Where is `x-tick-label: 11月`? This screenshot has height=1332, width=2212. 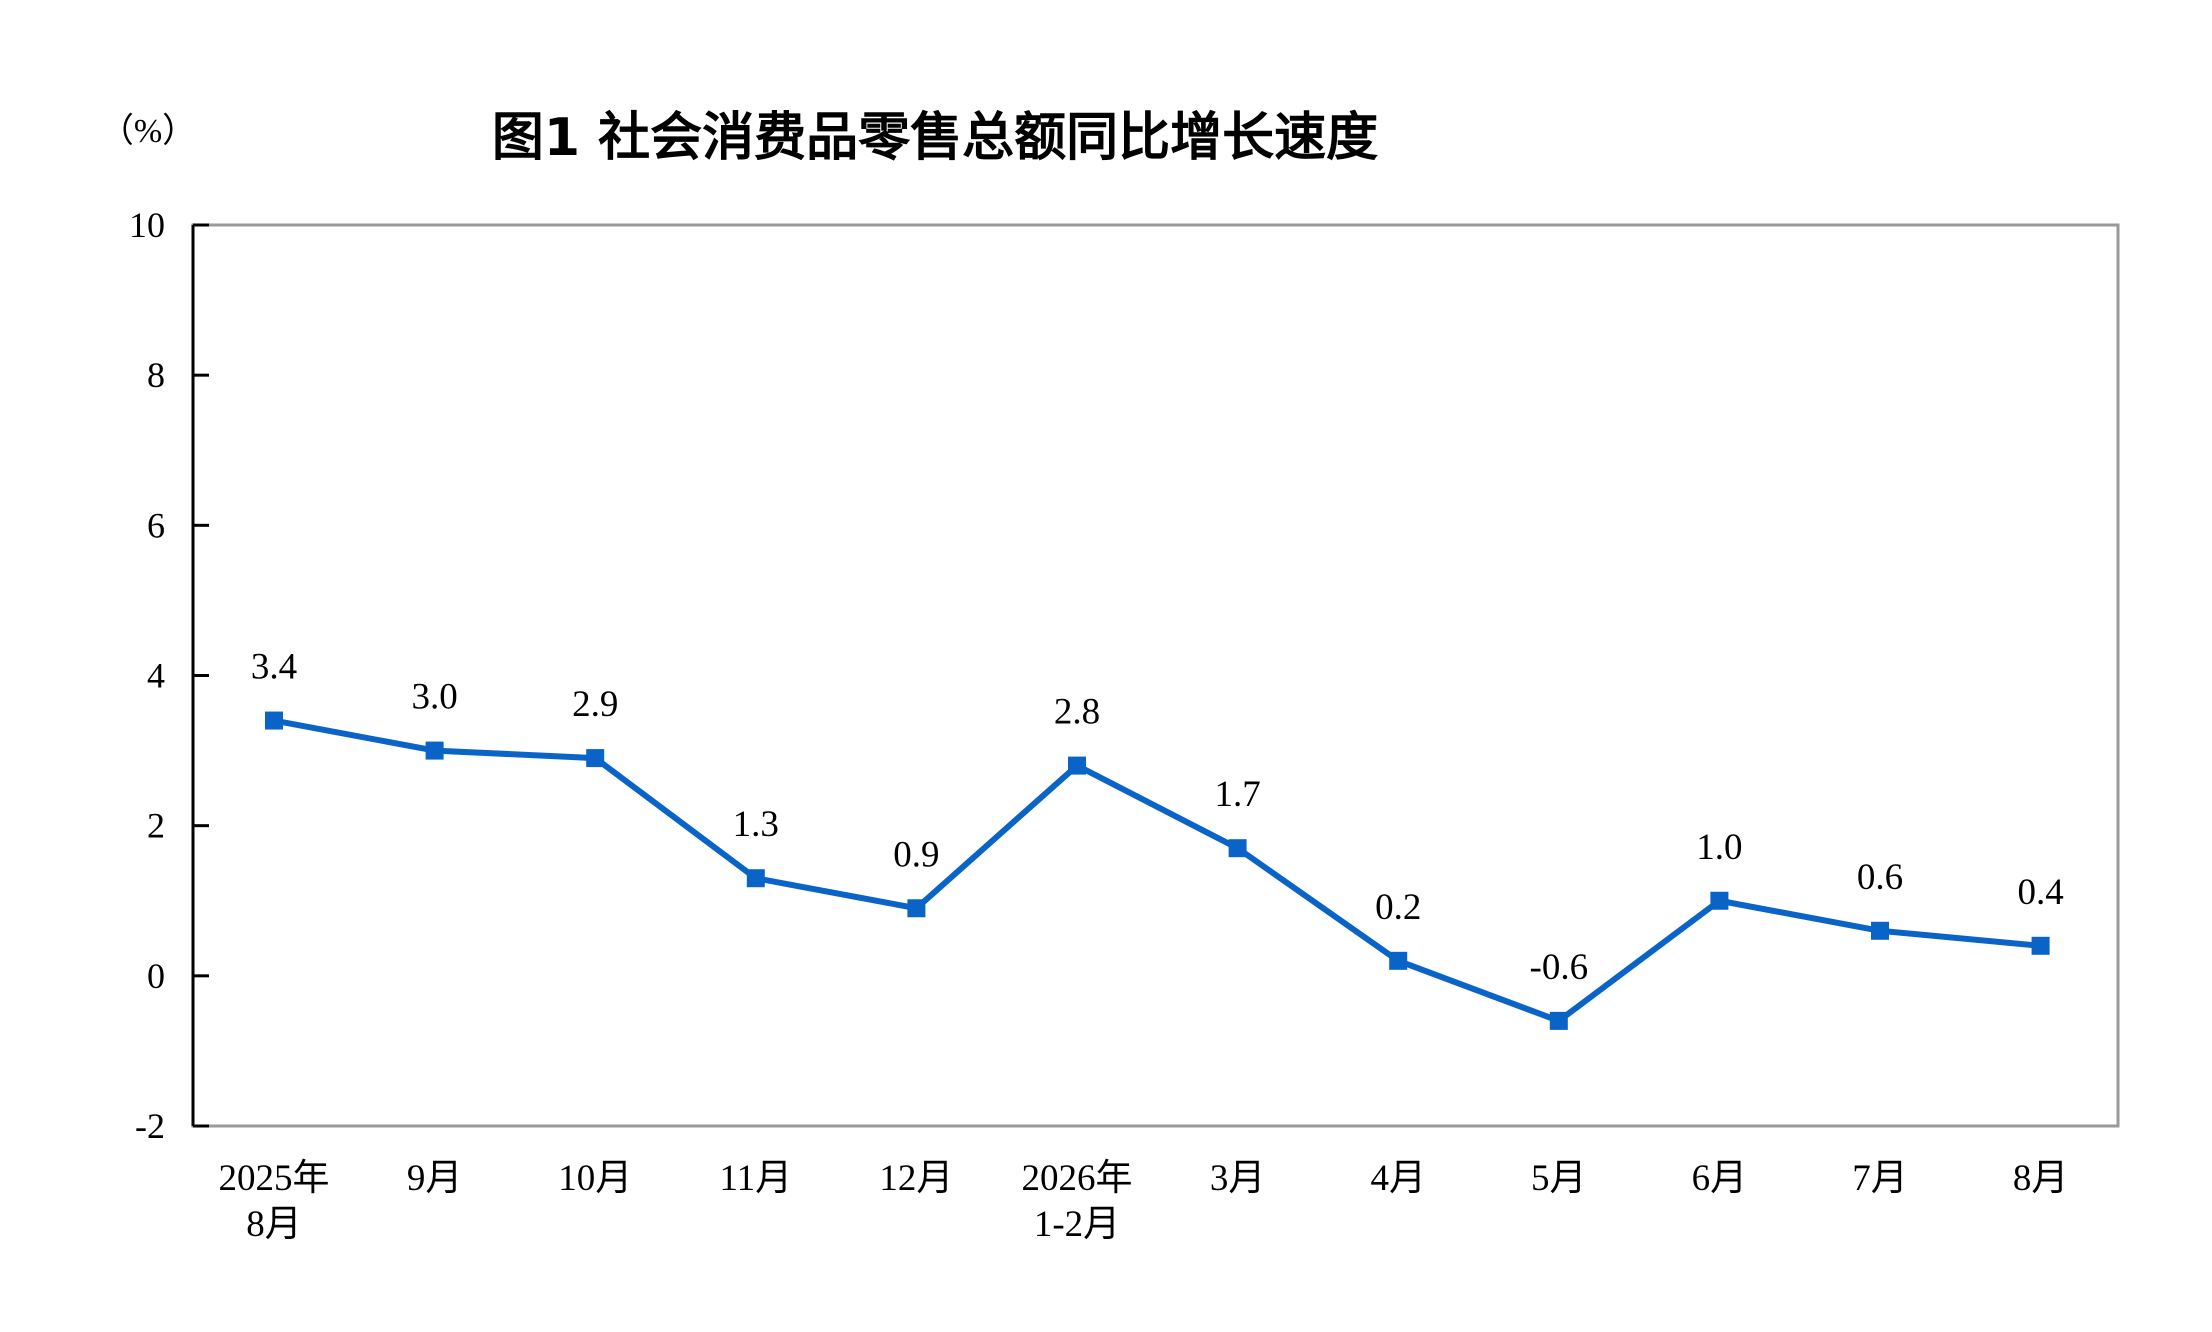
x-tick-label: 11月 is located at coordinates (755, 1178).